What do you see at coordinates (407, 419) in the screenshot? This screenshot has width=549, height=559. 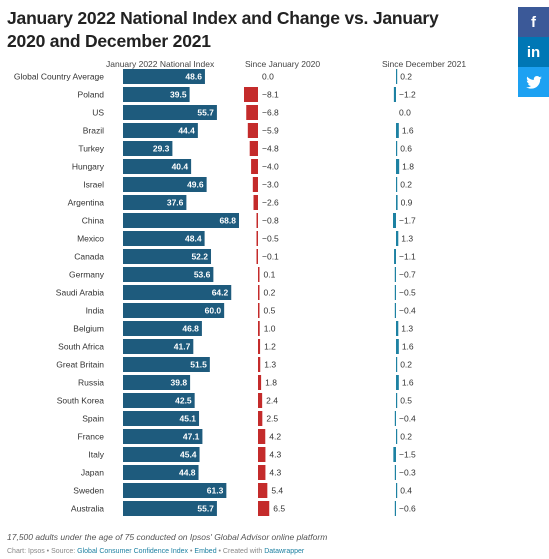 I see `since-2021-label: −0.4` at bounding box center [407, 419].